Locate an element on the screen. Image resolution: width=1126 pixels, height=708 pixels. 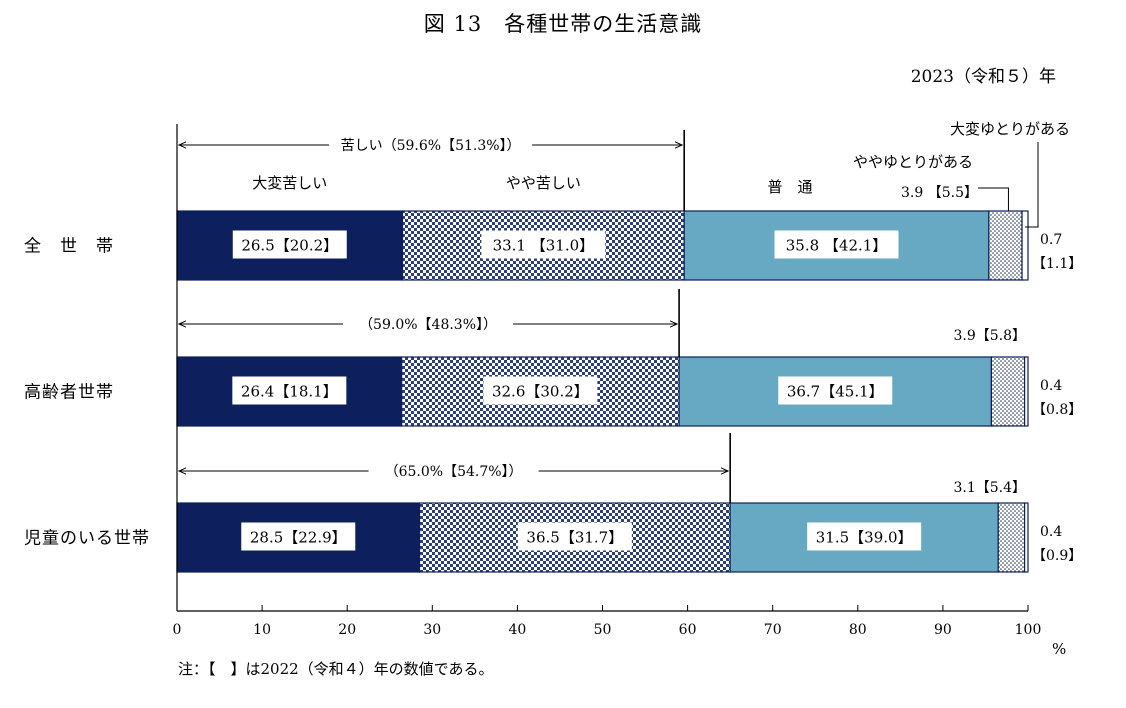
legend-label: 大変苦しい is located at coordinates (289, 183).